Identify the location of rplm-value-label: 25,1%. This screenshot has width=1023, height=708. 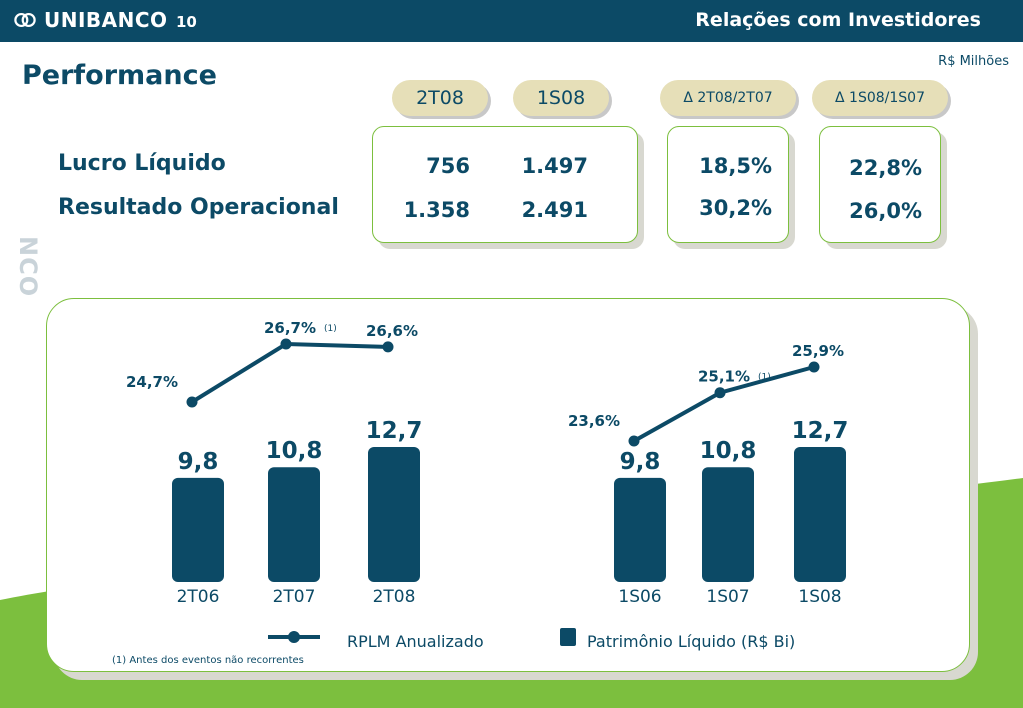
(724, 377).